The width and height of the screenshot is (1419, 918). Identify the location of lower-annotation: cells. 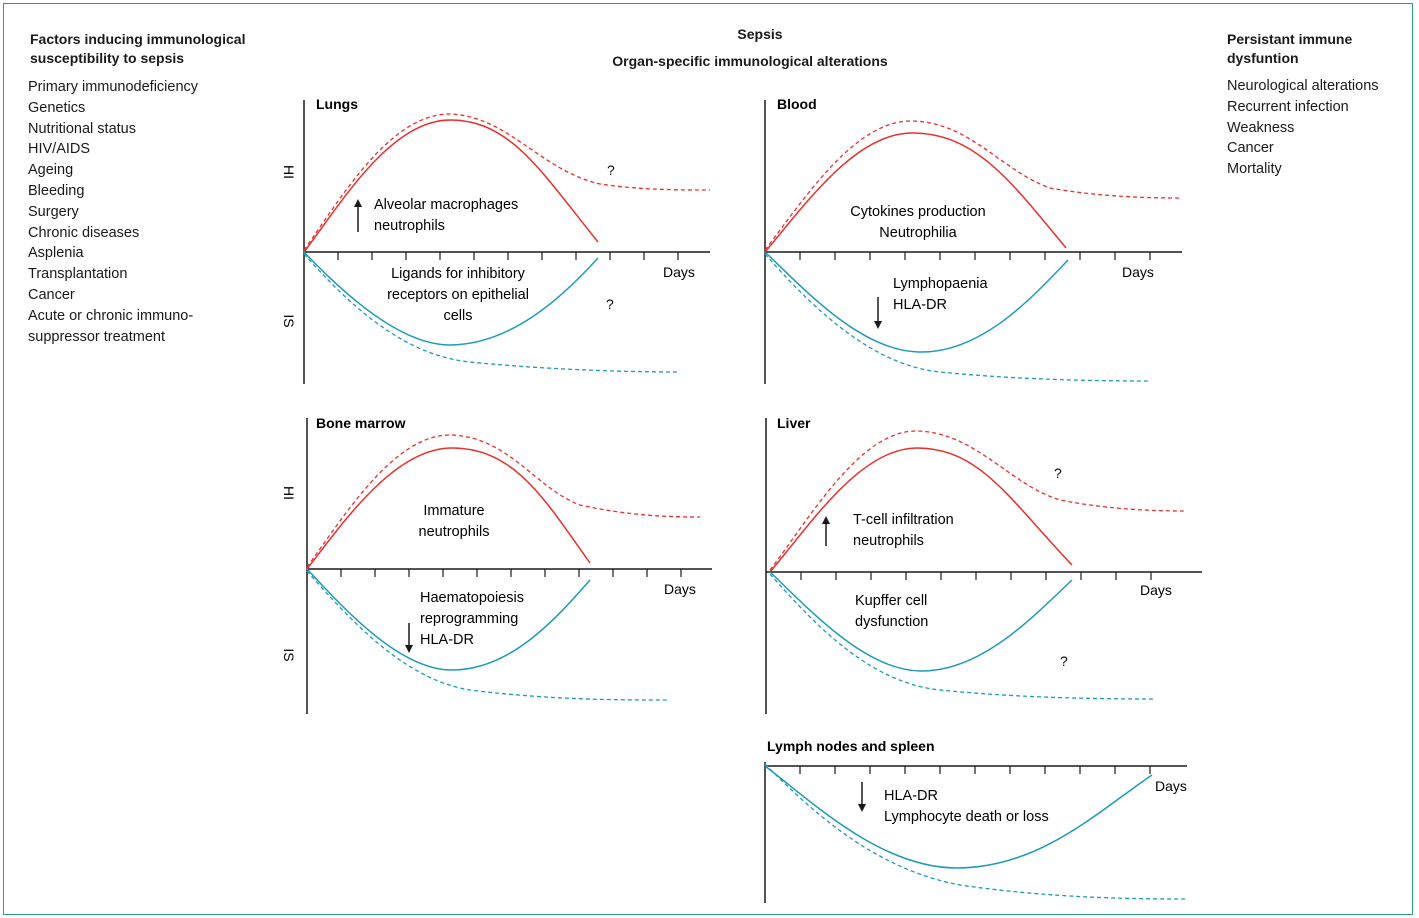
(457, 316).